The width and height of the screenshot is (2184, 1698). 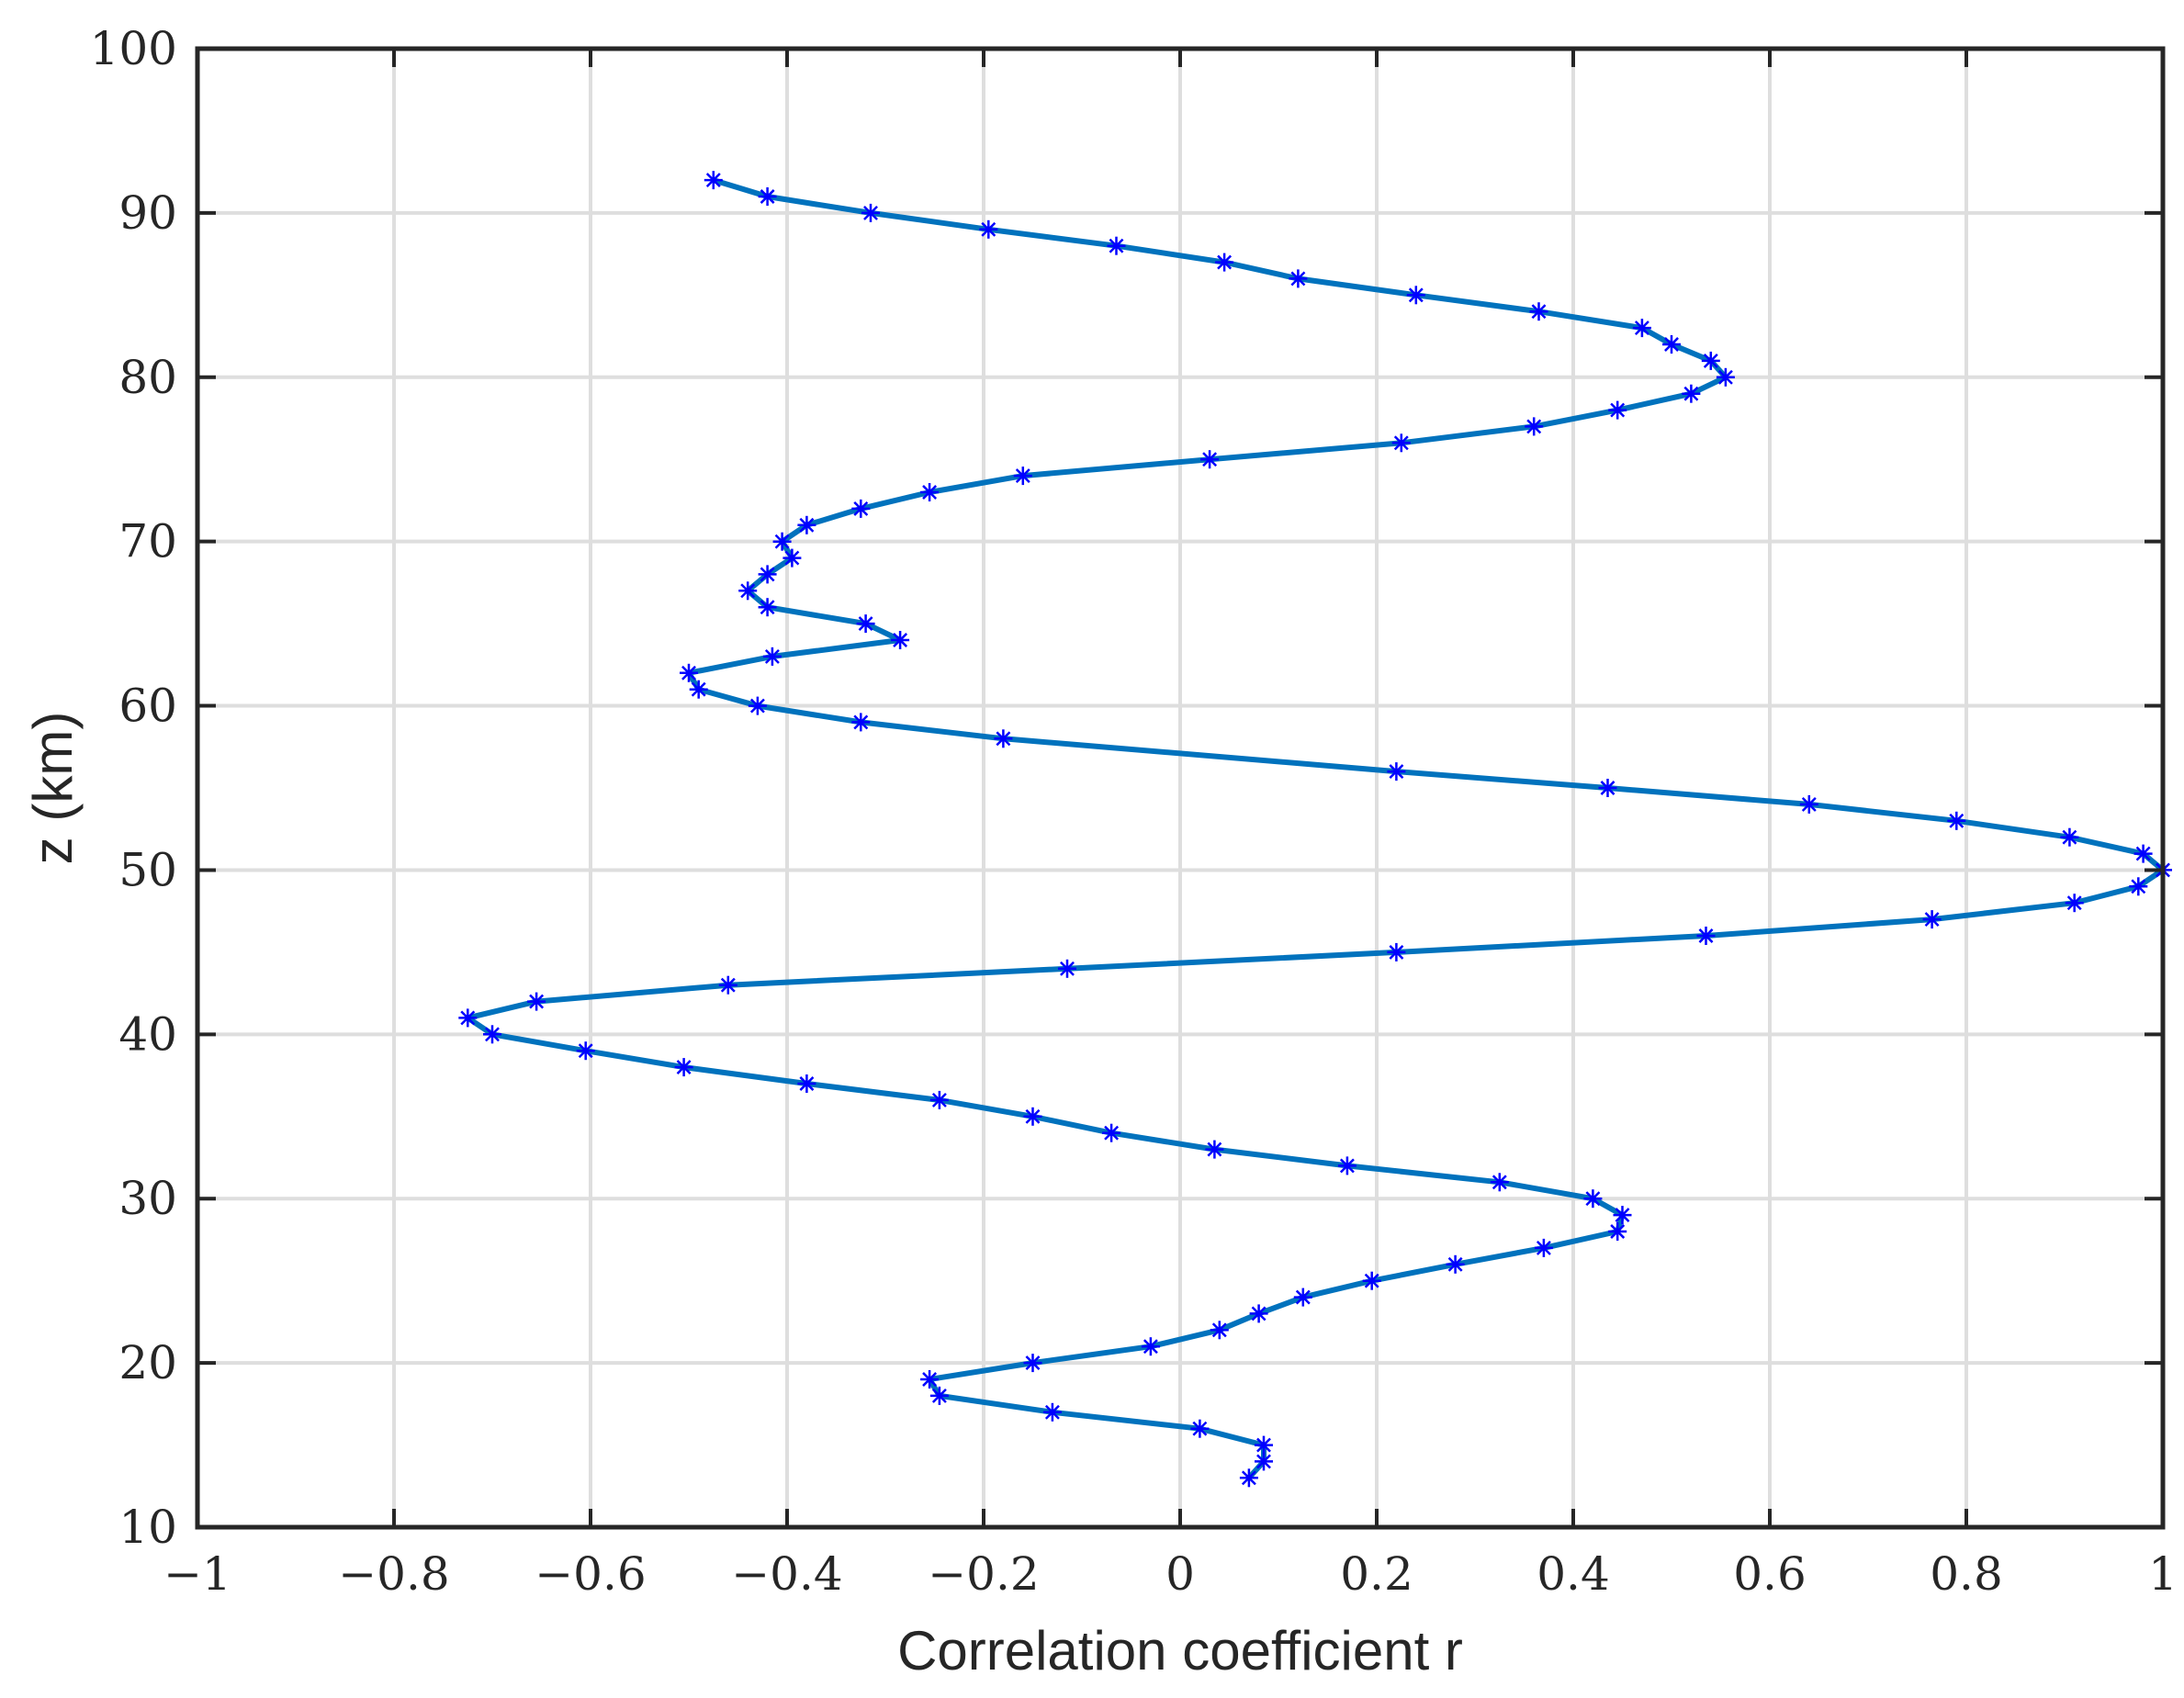 What do you see at coordinates (393, 1574) in the screenshot?
I see `x-tick-label: −0.8` at bounding box center [393, 1574].